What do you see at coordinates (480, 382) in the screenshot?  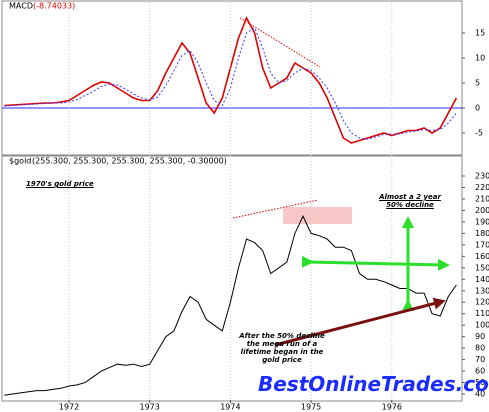 I see `y-tick-label: 50` at bounding box center [480, 382].